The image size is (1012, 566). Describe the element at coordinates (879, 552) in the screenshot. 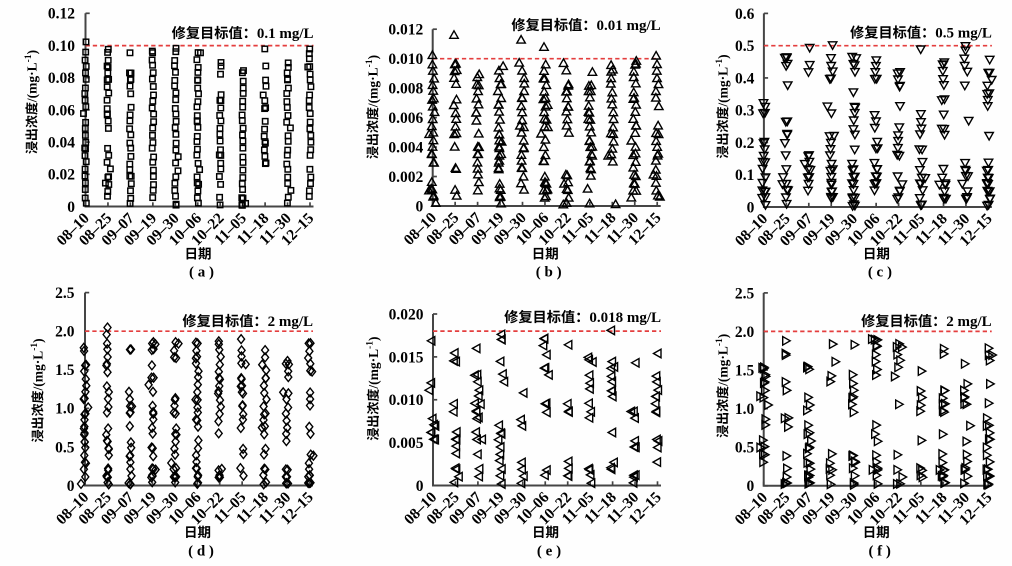

I see `svg-text: ( f )` at that location.